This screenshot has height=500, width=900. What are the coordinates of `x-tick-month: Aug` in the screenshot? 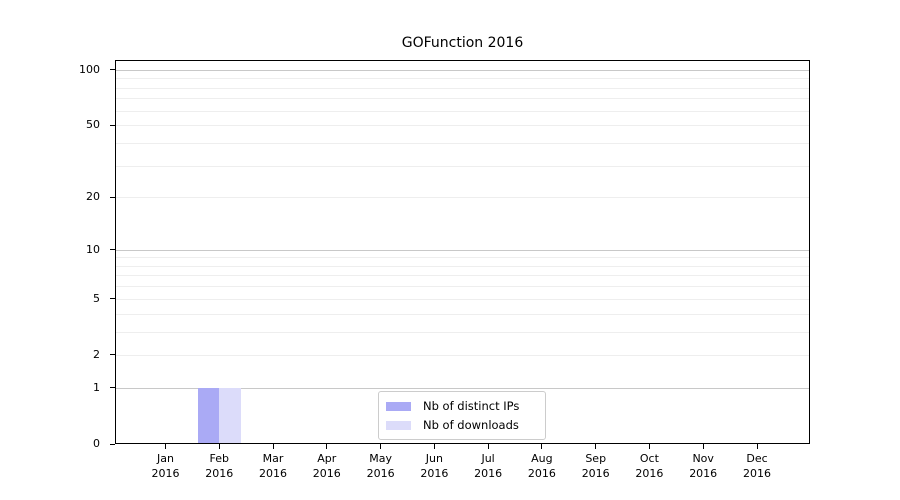 It's located at (542, 458).